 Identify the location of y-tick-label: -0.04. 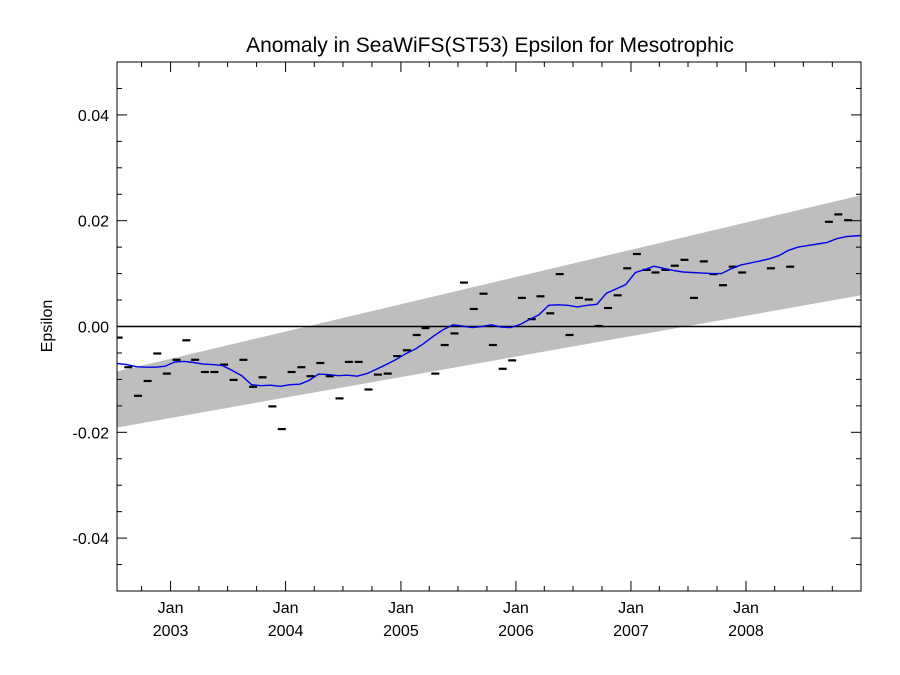
(91, 539).